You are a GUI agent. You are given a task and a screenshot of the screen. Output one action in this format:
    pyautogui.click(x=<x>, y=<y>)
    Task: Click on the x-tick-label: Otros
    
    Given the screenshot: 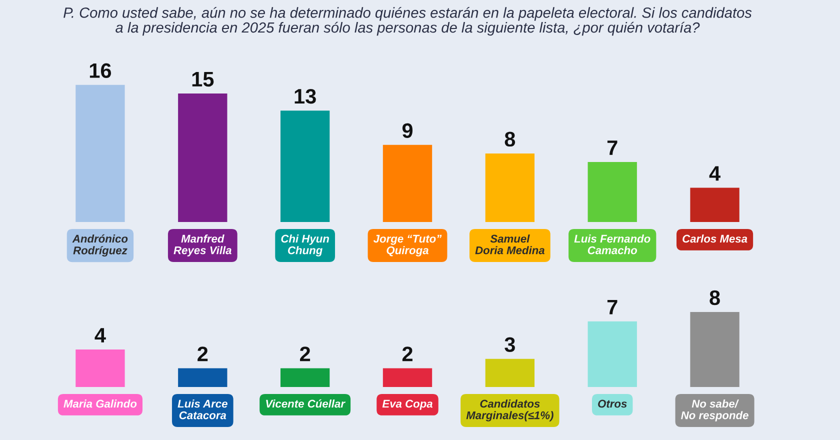 What is the action you would take?
    pyautogui.click(x=612, y=404)
    